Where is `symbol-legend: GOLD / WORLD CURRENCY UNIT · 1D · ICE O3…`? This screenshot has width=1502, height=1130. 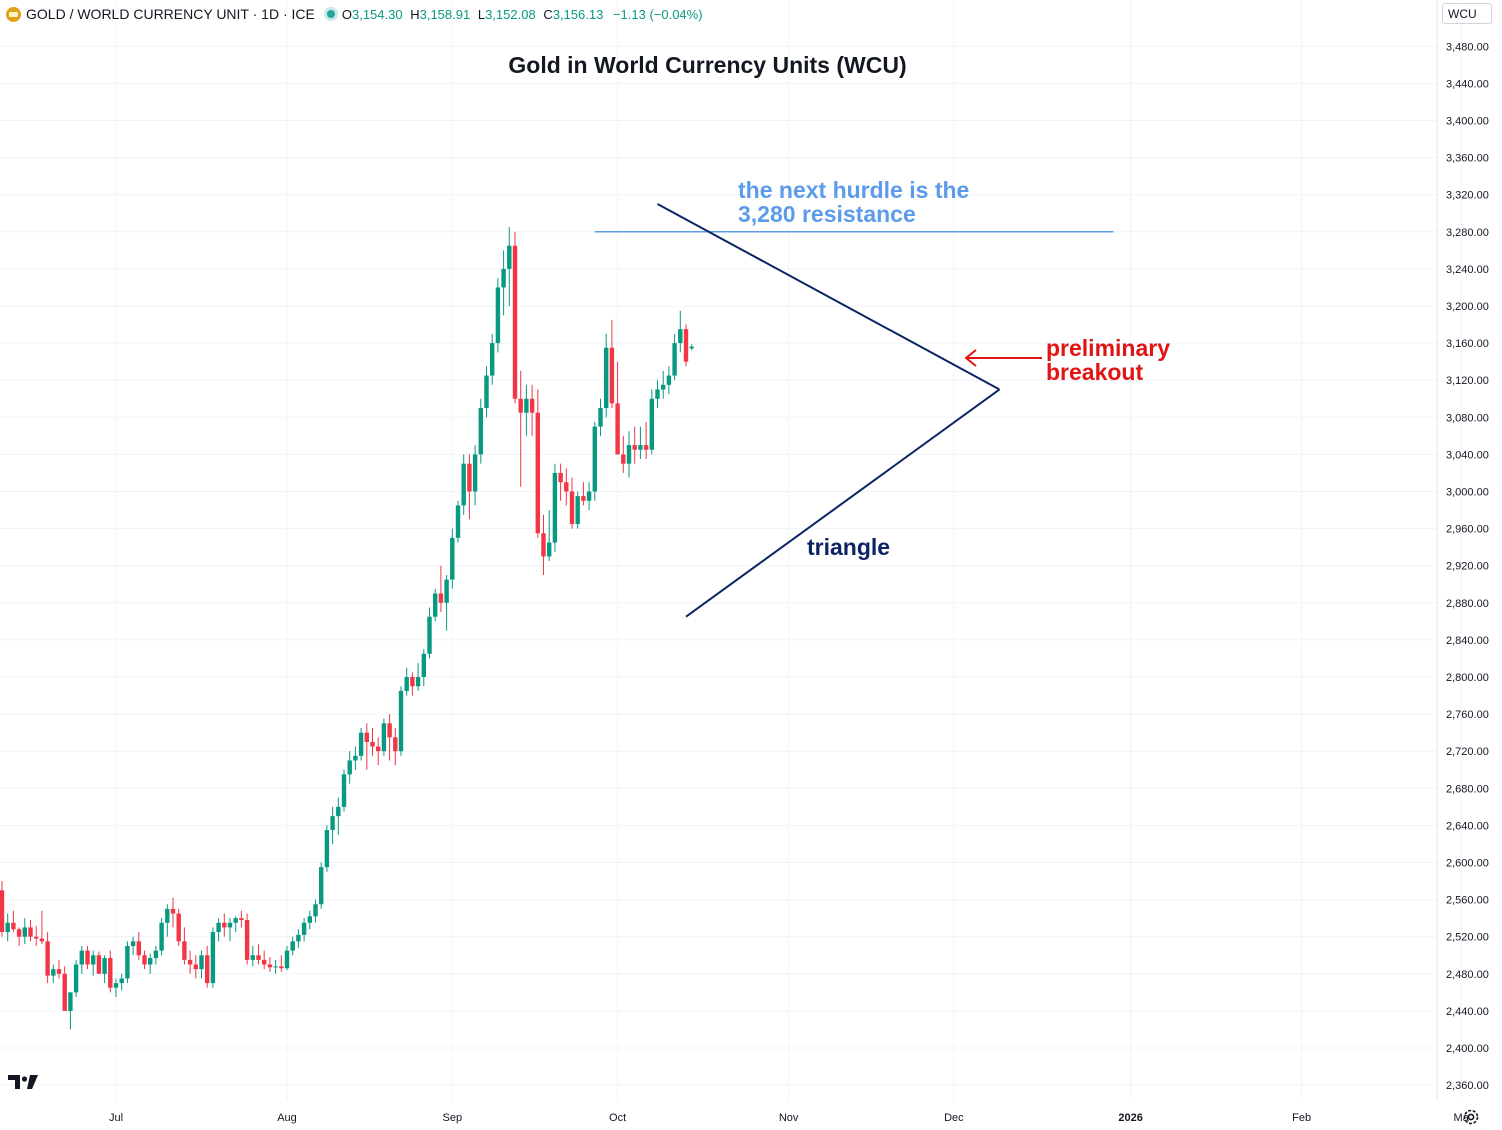 symbol-legend: GOLD / WORLD CURRENCY UNIT · 1D · ICE O3… is located at coordinates (354, 14).